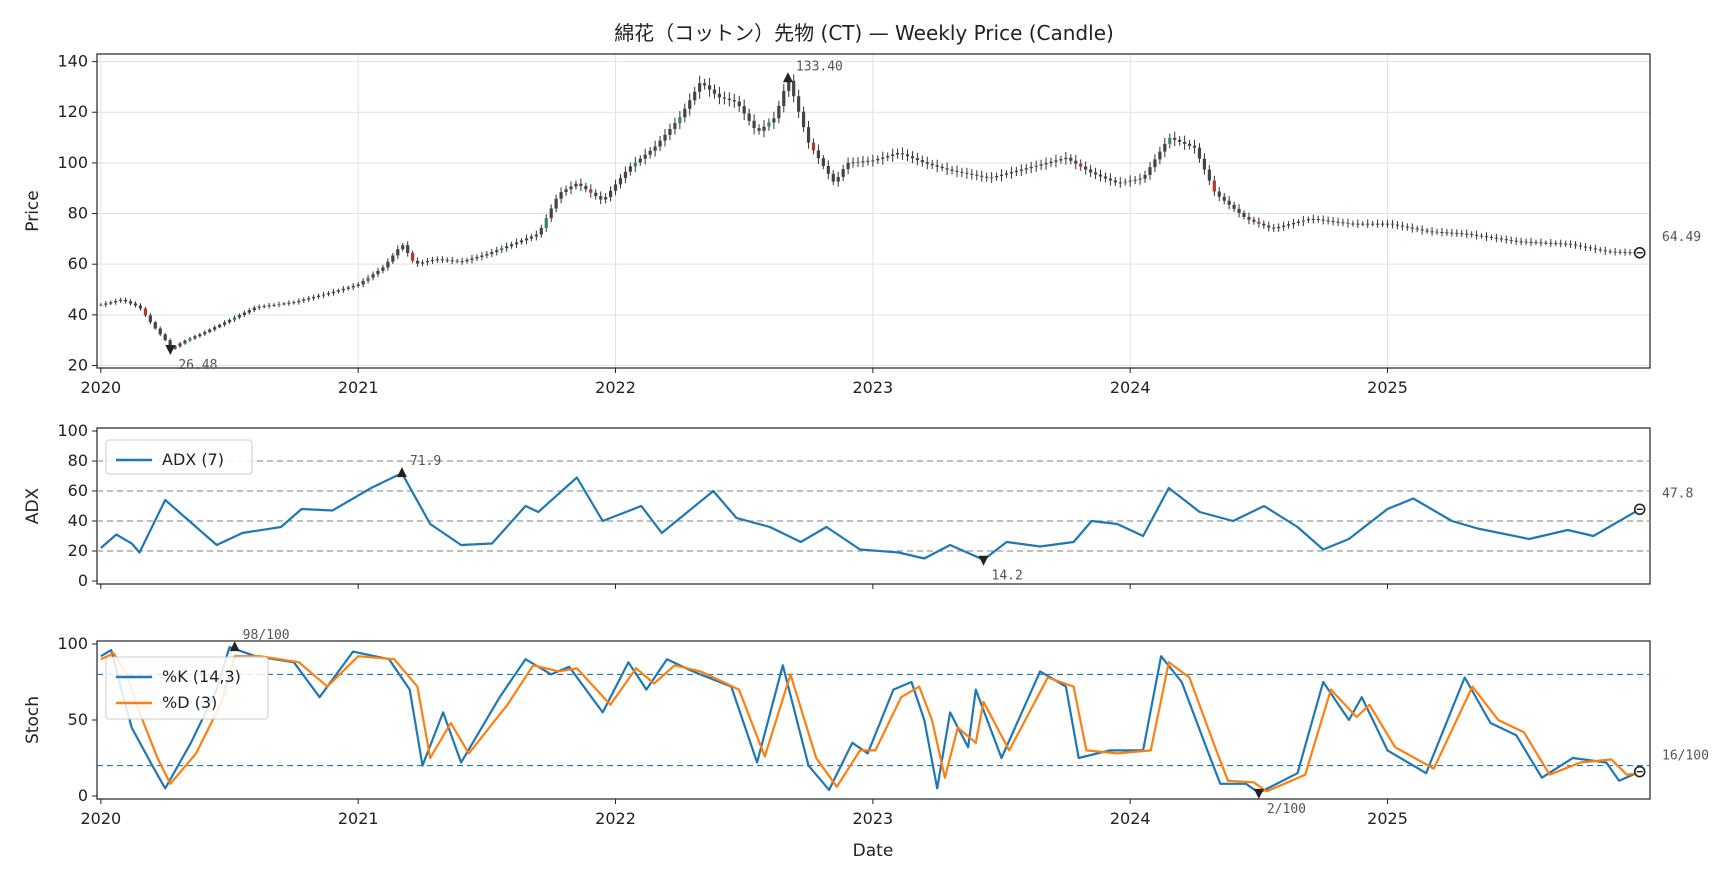 This screenshot has width=1728, height=878. I want to click on stoch-xtick-label: 2022, so click(615, 818).